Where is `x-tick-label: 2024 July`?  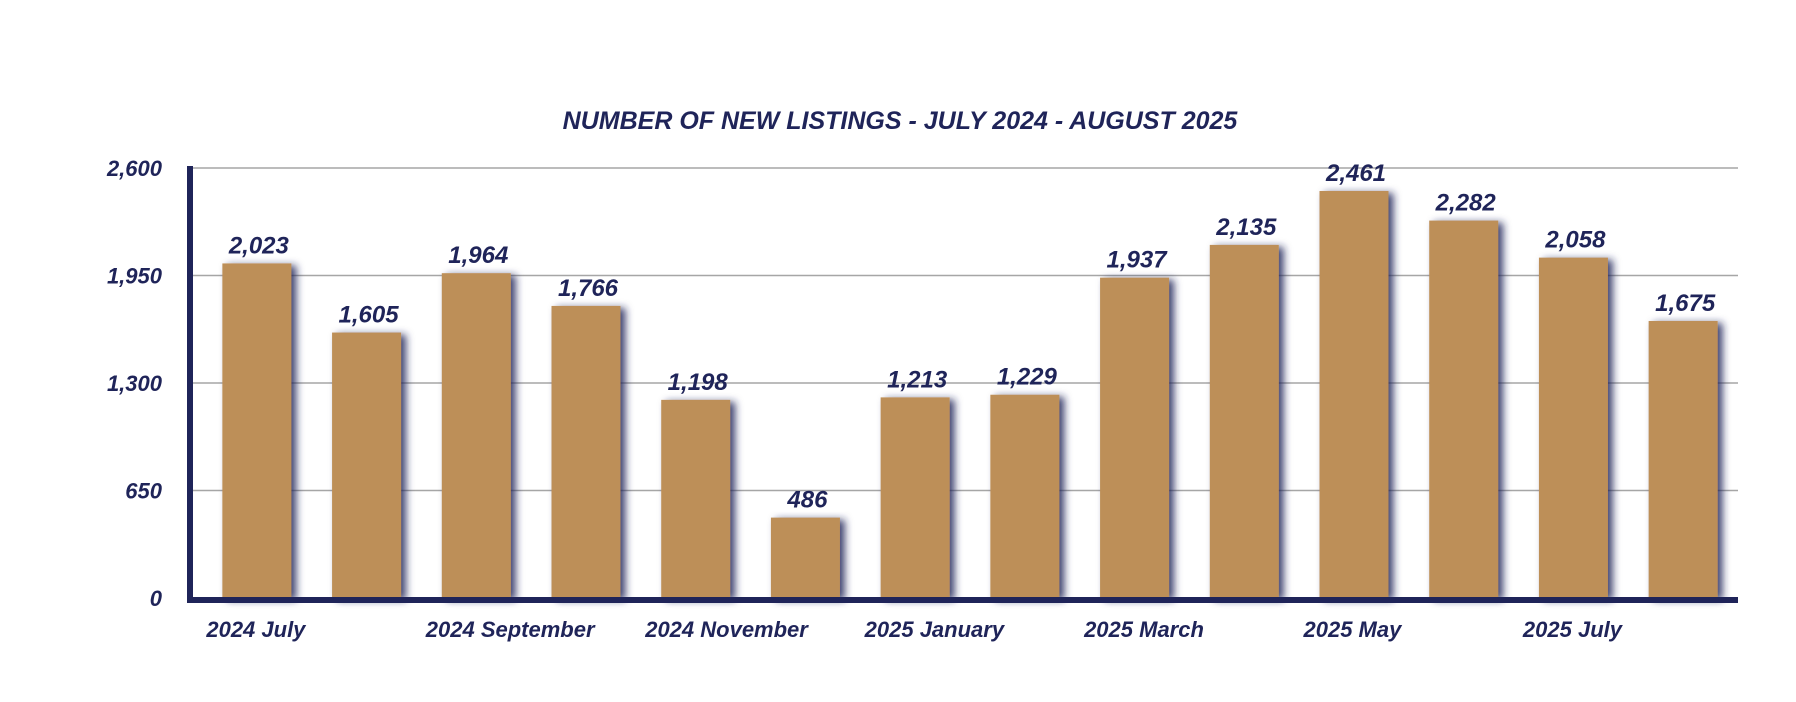
x-tick-label: 2024 July is located at coordinates (256, 629).